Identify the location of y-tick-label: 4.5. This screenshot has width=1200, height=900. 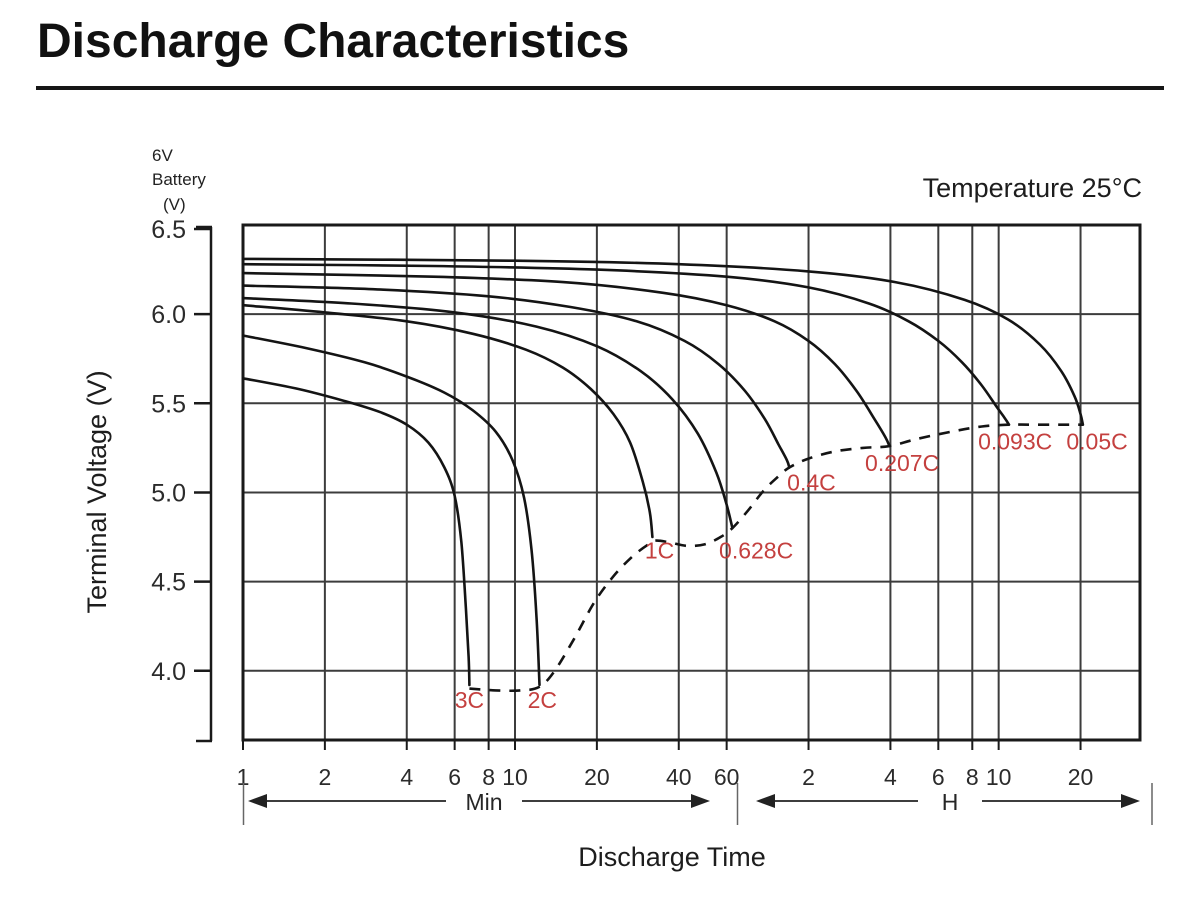
(168, 583).